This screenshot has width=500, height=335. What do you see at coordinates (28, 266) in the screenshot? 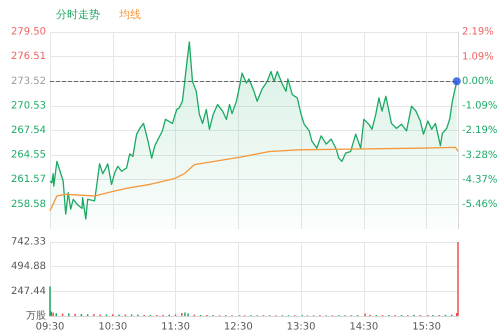
I see `y-tick-label: 494.88` at bounding box center [28, 266].